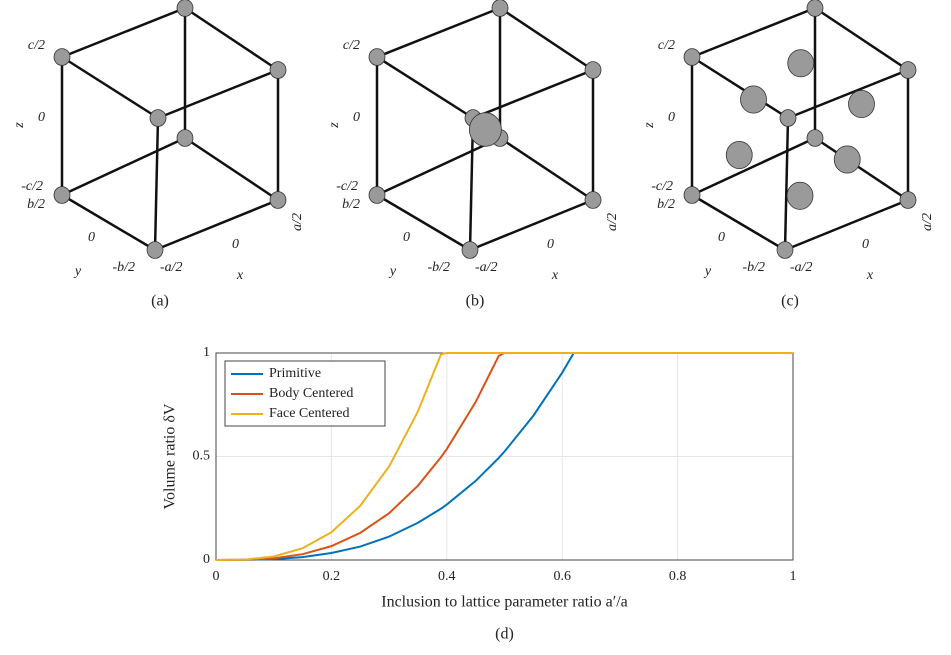 This screenshot has width=951, height=655. I want to click on x-tick-label: 1, so click(793, 576).